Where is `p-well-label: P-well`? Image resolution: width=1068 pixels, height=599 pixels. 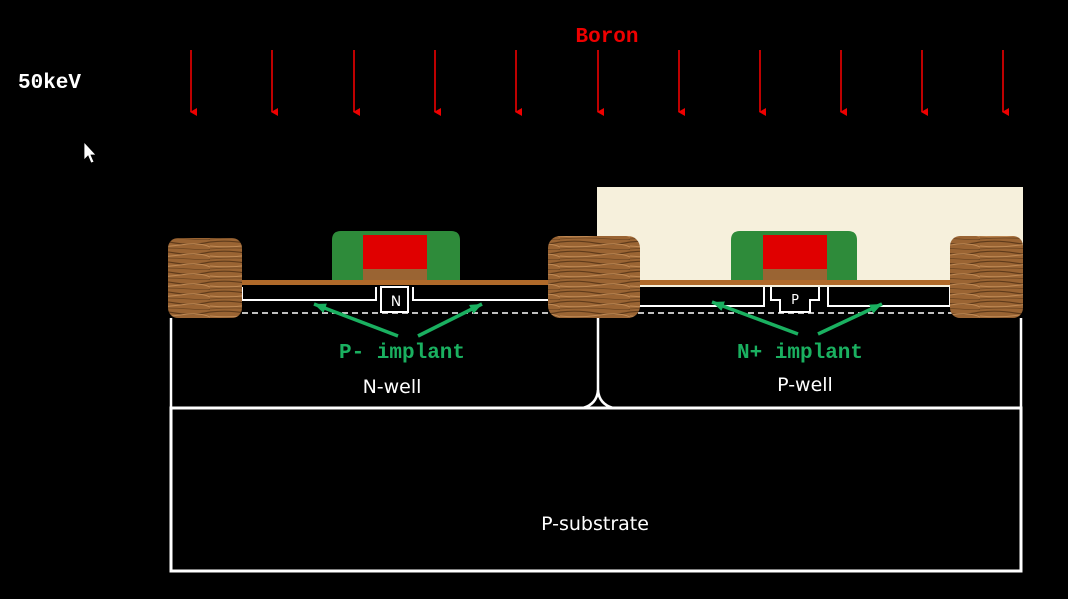
p-well-label: P-well is located at coordinates (805, 385).